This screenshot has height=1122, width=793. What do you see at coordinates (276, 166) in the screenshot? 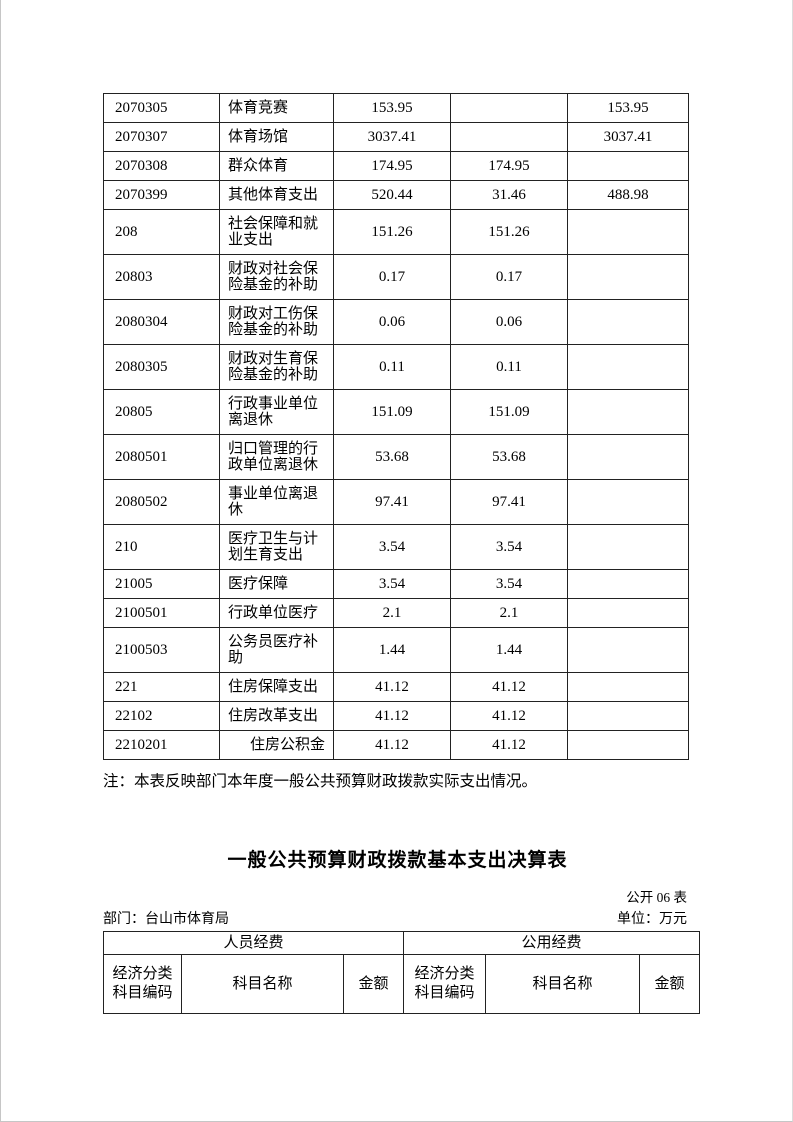
I see `subject-name-cell: 群众体育` at bounding box center [276, 166].